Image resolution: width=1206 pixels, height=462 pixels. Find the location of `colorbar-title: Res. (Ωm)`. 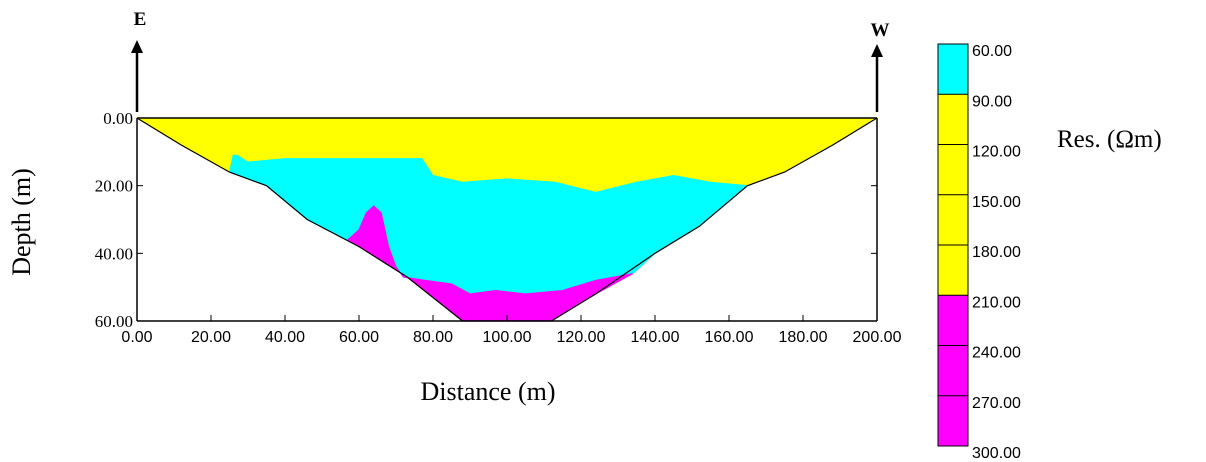

colorbar-title: Res. (Ωm) is located at coordinates (1109, 139).